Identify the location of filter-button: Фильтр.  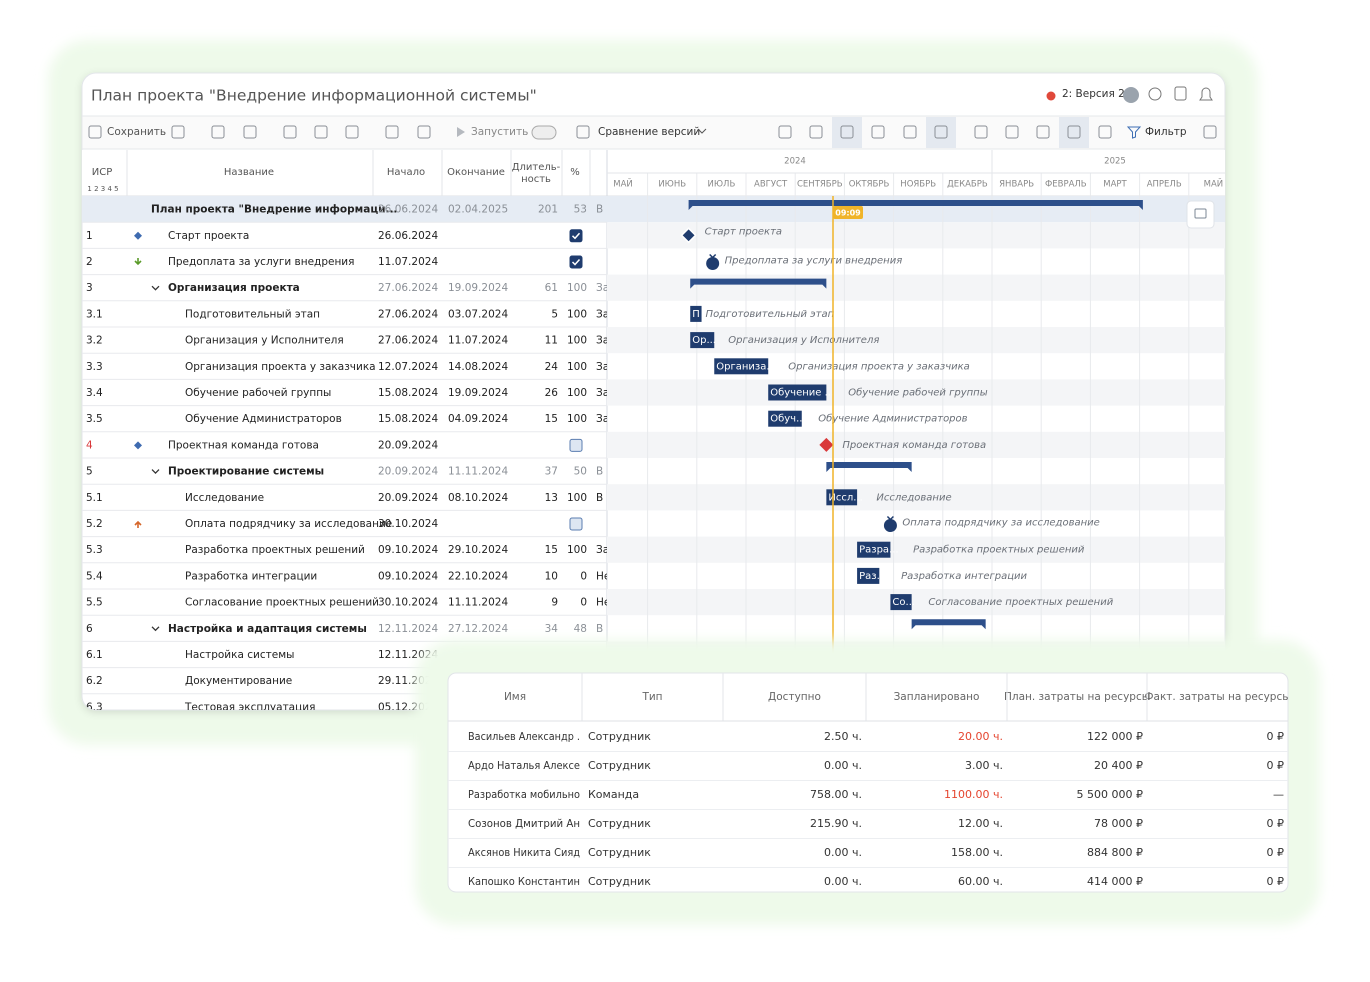
(1166, 132).